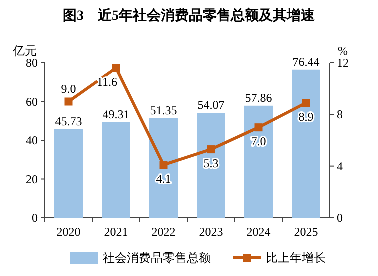 The width and height of the screenshot is (378, 276). Describe the element at coordinates (306, 117) in the screenshot. I see `data-label: 8.9` at that location.